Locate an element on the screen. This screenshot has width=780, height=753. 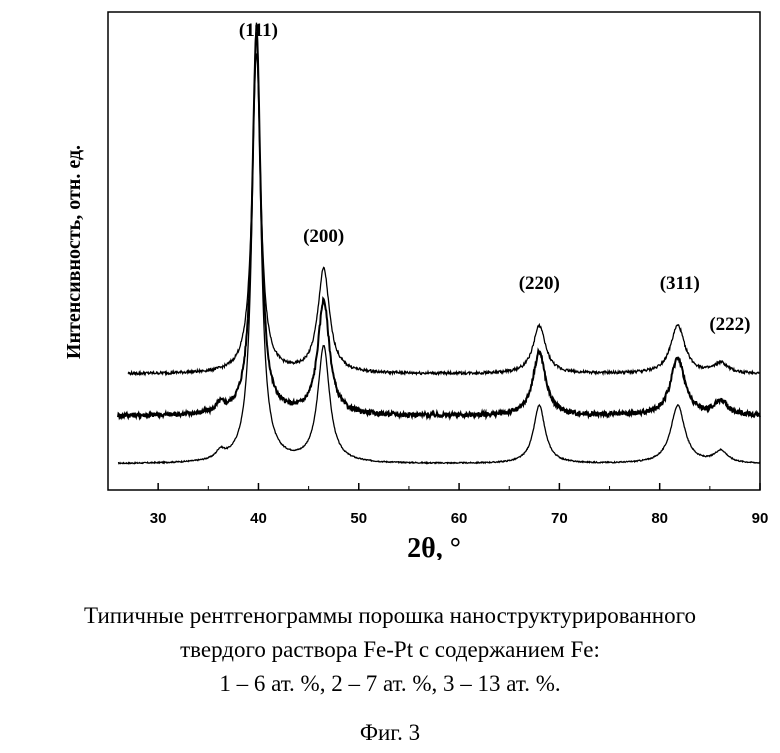
x-tick-label: 40 is located at coordinates (258, 518).